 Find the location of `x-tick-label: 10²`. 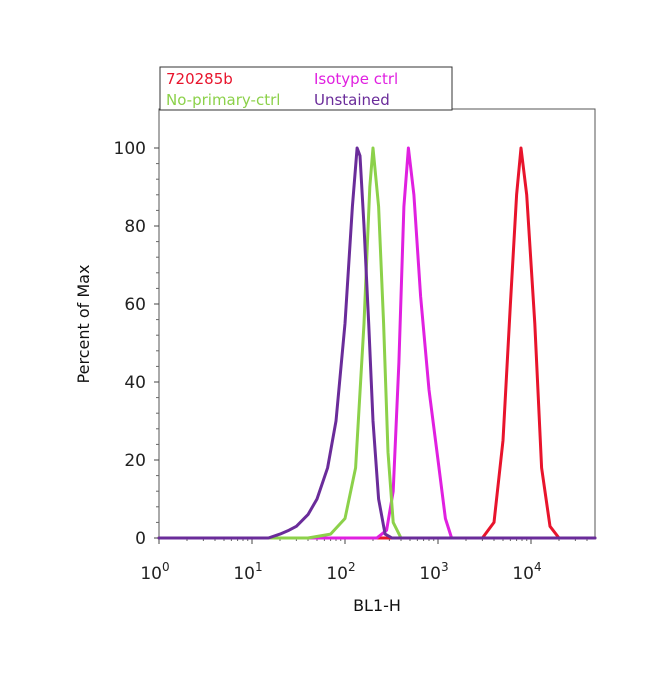

x-tick-label: 10² is located at coordinates (340, 572).